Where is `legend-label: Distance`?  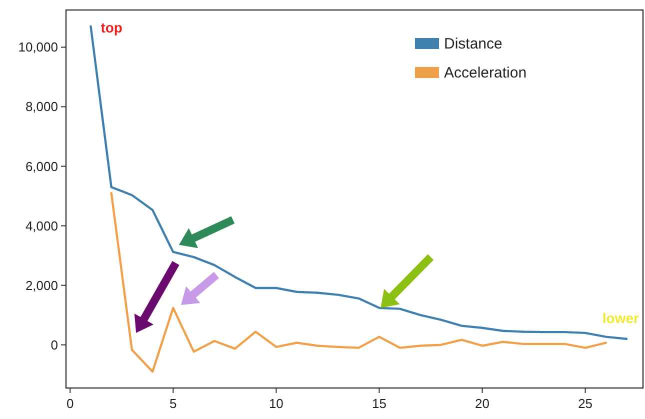 legend-label: Distance is located at coordinates (473, 44).